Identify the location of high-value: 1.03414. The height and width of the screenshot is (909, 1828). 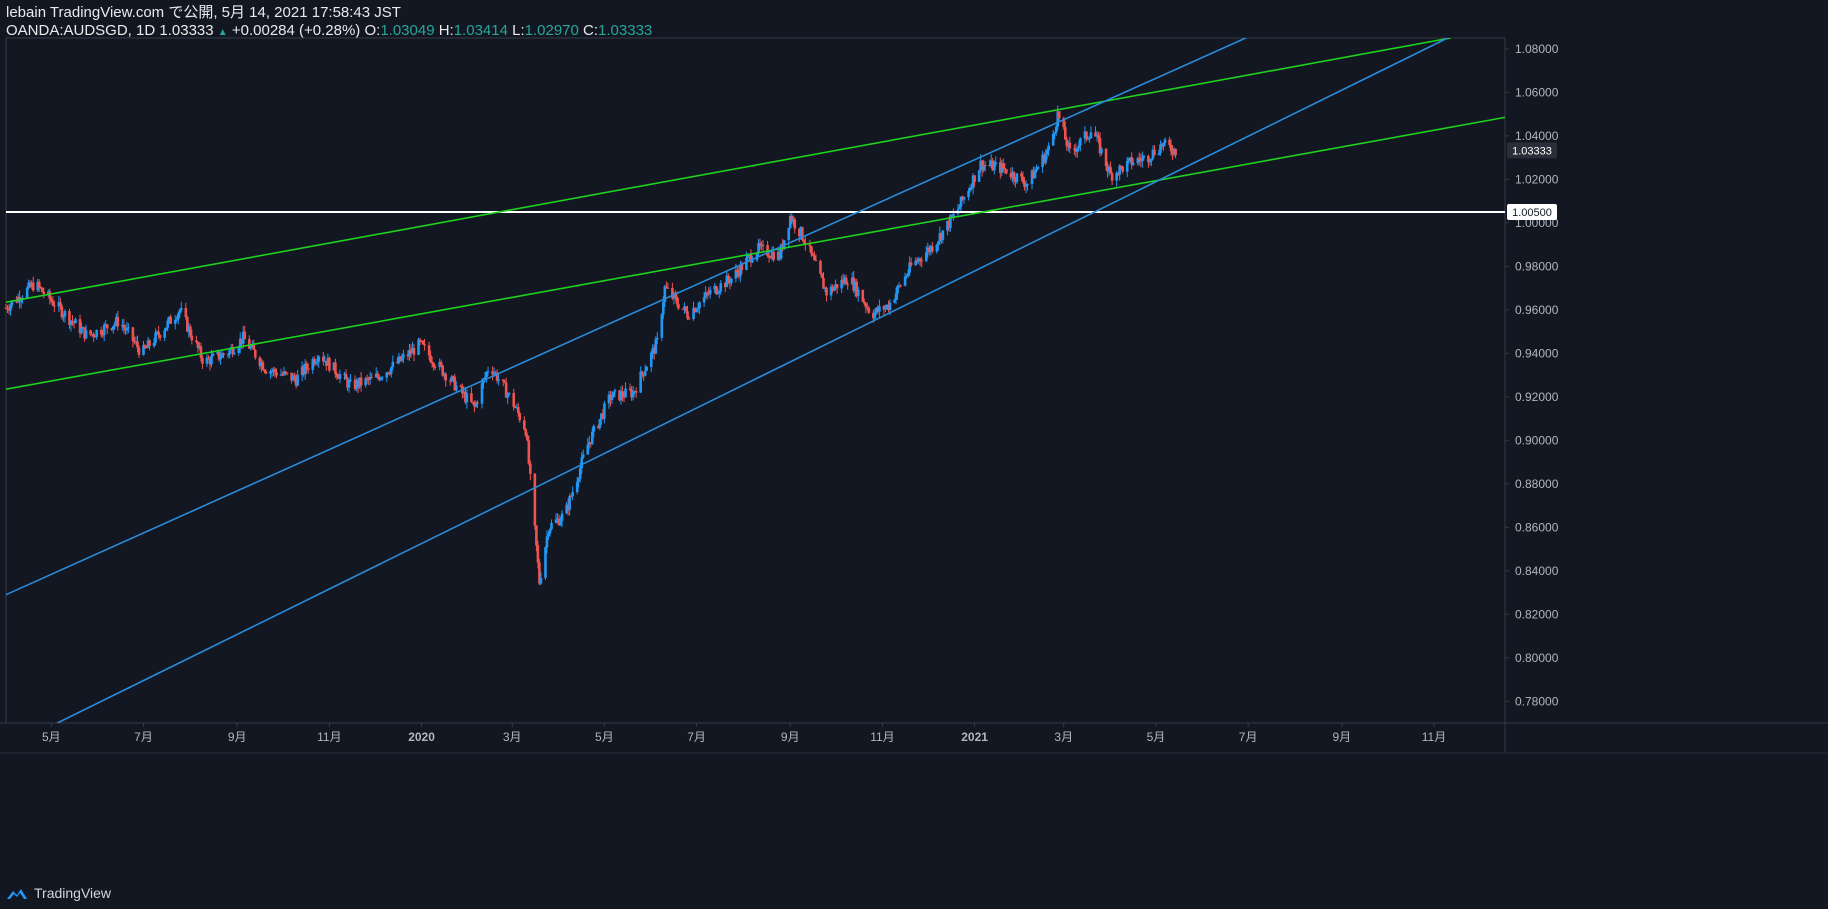
(480, 30).